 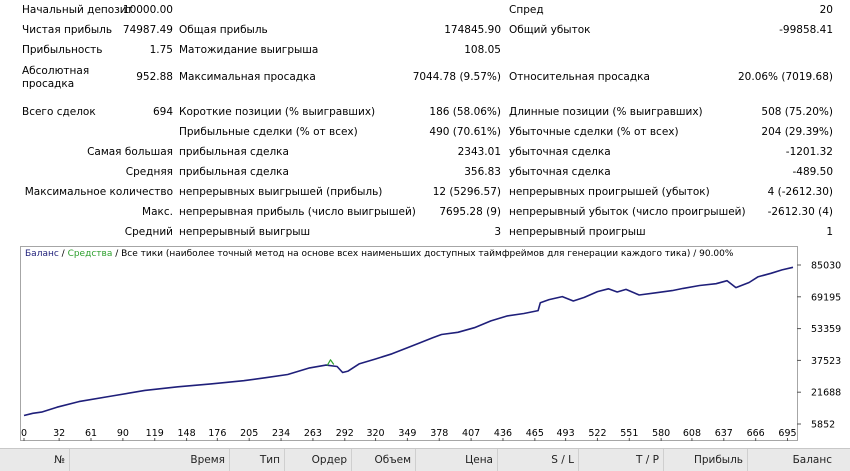 What do you see at coordinates (457, 460) in the screenshot?
I see `col-price-header: Цена` at bounding box center [457, 460].